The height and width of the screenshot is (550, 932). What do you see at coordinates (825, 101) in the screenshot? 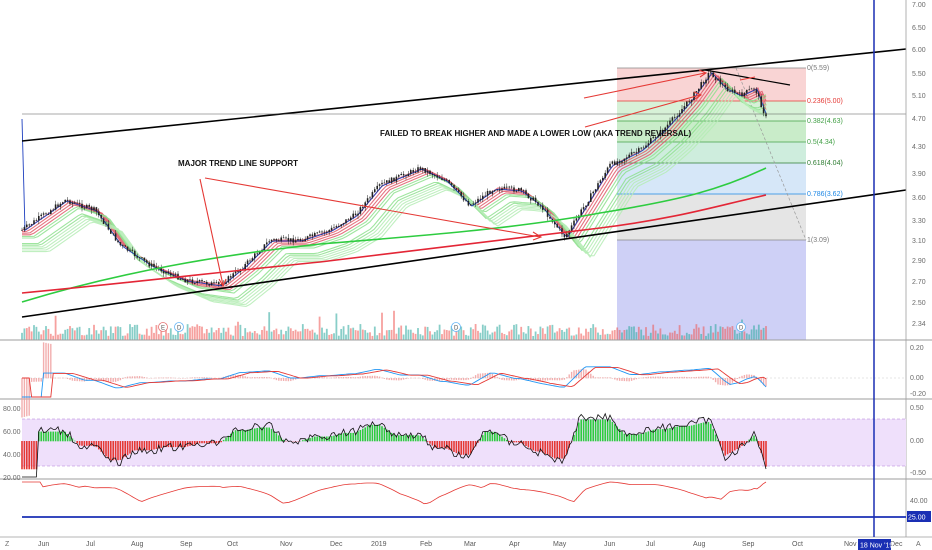
I see `fib-label-236: 0.236(5.00)` at bounding box center [825, 101].